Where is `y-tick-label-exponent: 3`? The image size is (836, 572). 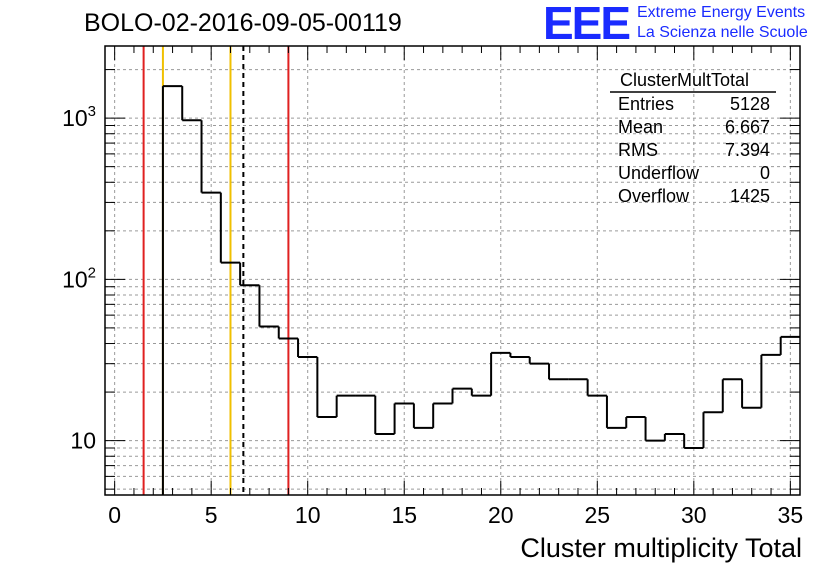 y-tick-label-exponent: 3 is located at coordinates (92, 111).